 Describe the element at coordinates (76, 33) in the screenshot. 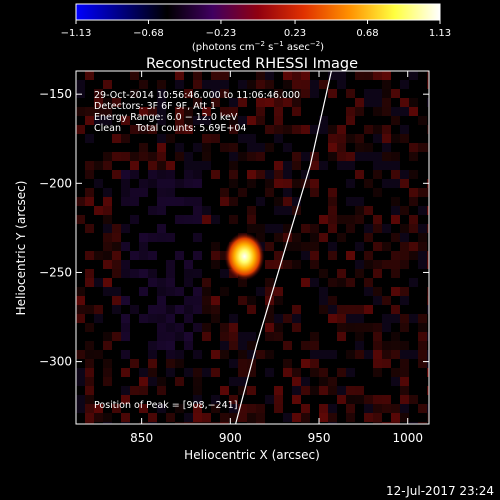

I see `colorbar-tick-label: −1.13` at that location.